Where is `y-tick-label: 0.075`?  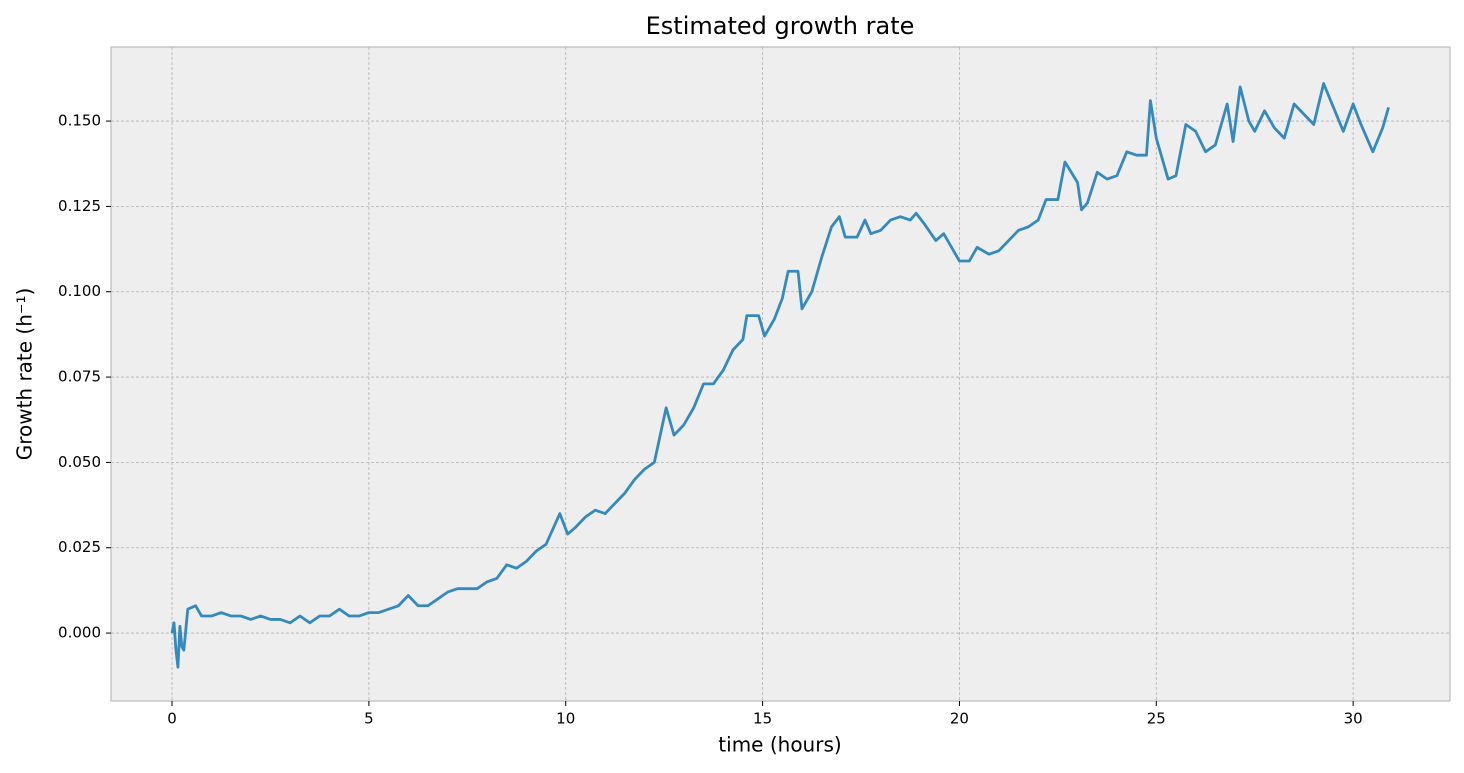
y-tick-label: 0.075 is located at coordinates (79, 377).